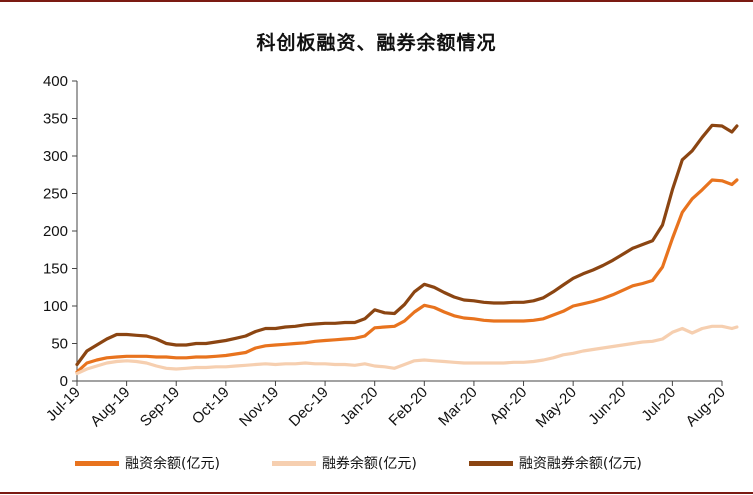 The height and width of the screenshot is (495, 753). I want to click on y-tick-label: 400, so click(55, 81).